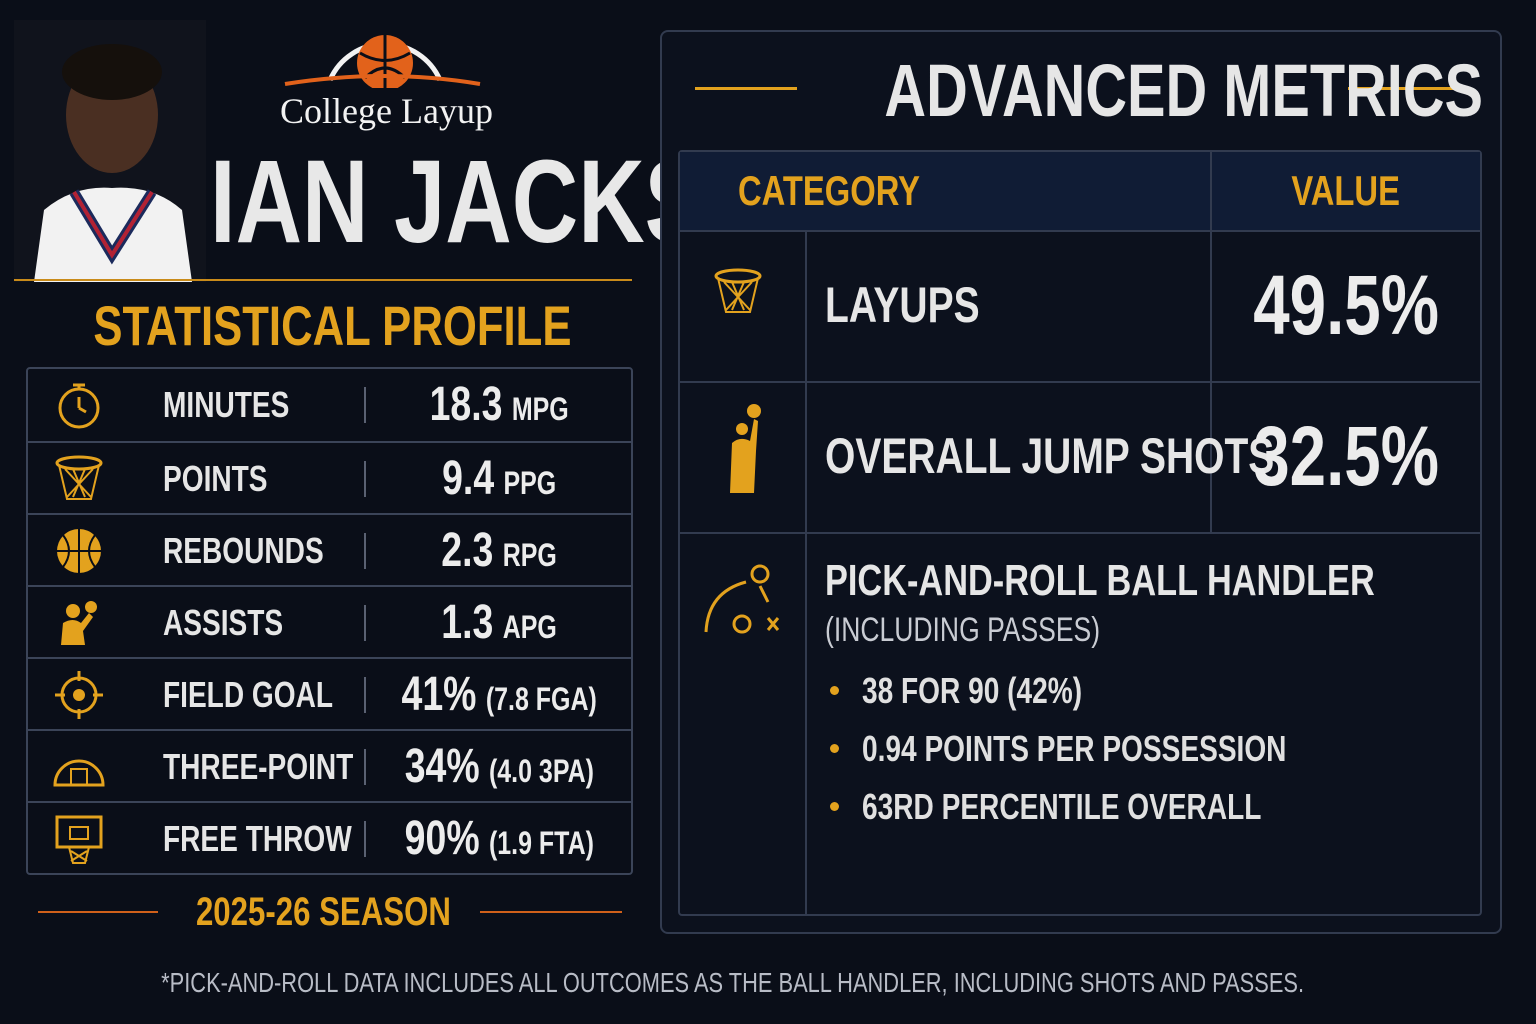 This screenshot has height=1024, width=1536. I want to click on logo-mark, so click(382, 61).